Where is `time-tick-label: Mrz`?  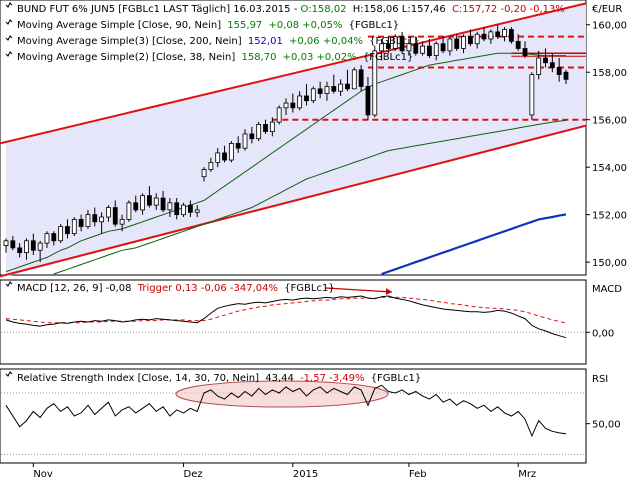 time-tick-label: Mrz is located at coordinates (527, 474).